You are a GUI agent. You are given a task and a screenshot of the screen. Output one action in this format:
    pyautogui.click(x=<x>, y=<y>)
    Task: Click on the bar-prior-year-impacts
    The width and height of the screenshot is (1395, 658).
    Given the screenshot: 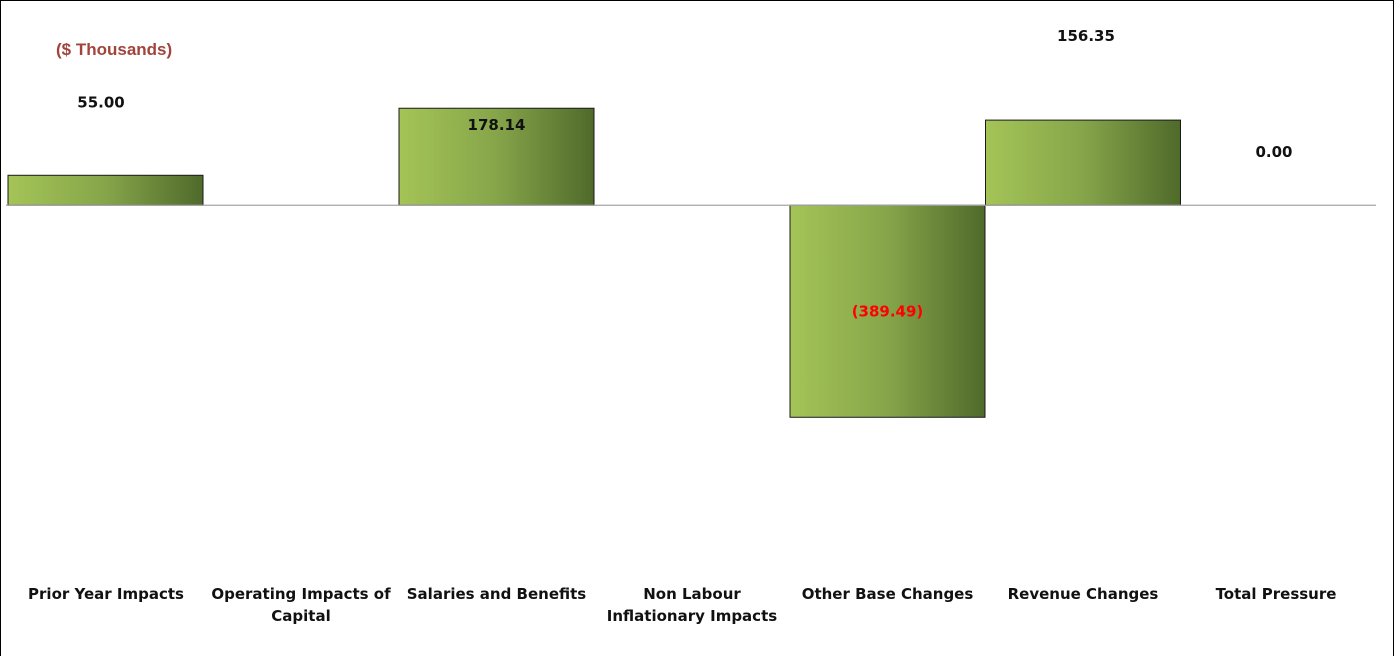 What is the action you would take?
    pyautogui.click(x=105, y=190)
    